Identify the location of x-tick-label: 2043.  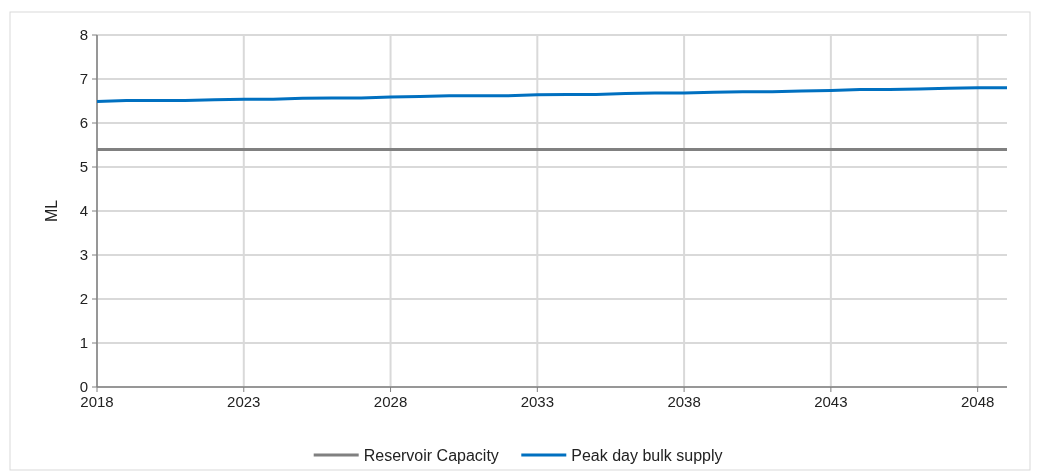
(831, 401).